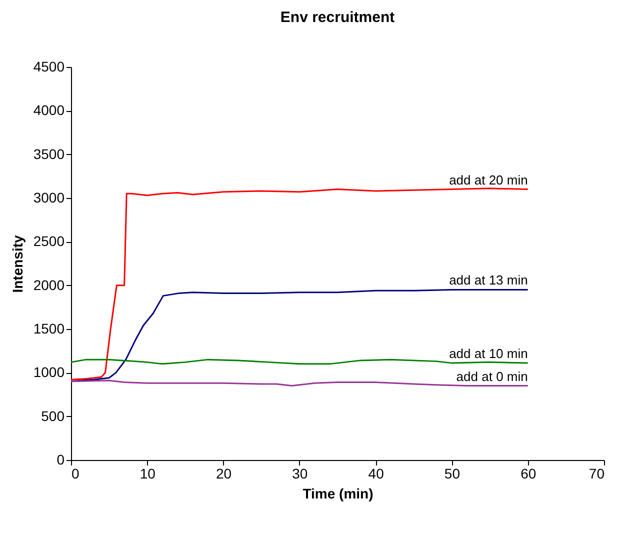  Describe the element at coordinates (49, 372) in the screenshot. I see `y-tick-label: 1000` at that location.